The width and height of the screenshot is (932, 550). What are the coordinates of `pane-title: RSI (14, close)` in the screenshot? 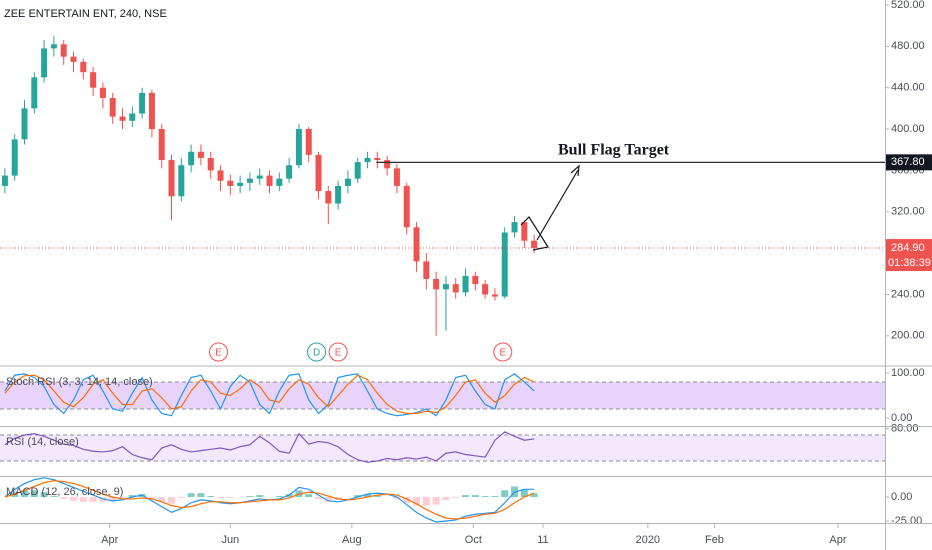 It's located at (42, 442).